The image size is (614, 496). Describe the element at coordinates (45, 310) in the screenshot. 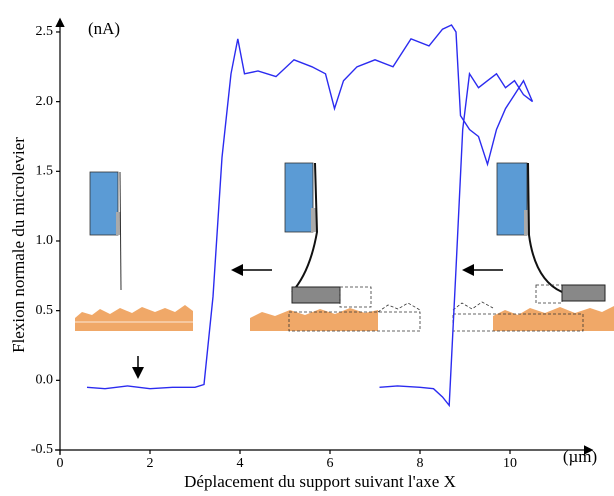

I see `y-tick-label: 0.5` at that location.